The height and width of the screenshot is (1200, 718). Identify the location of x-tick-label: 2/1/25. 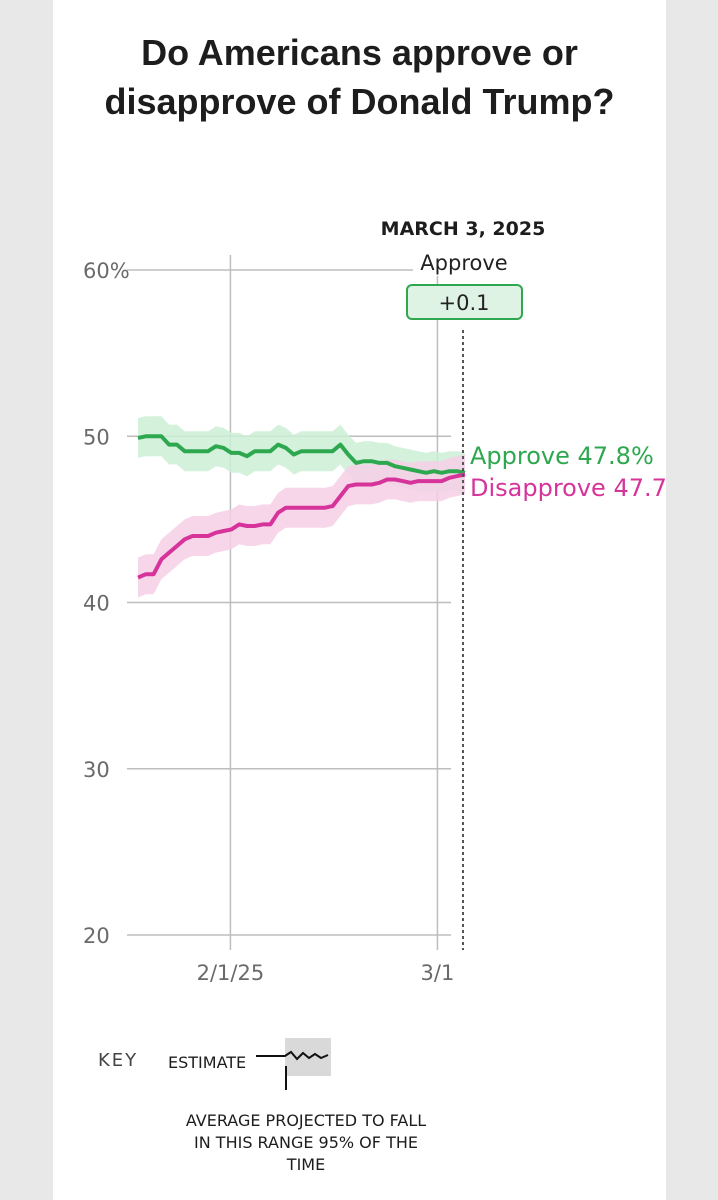
(231, 973).